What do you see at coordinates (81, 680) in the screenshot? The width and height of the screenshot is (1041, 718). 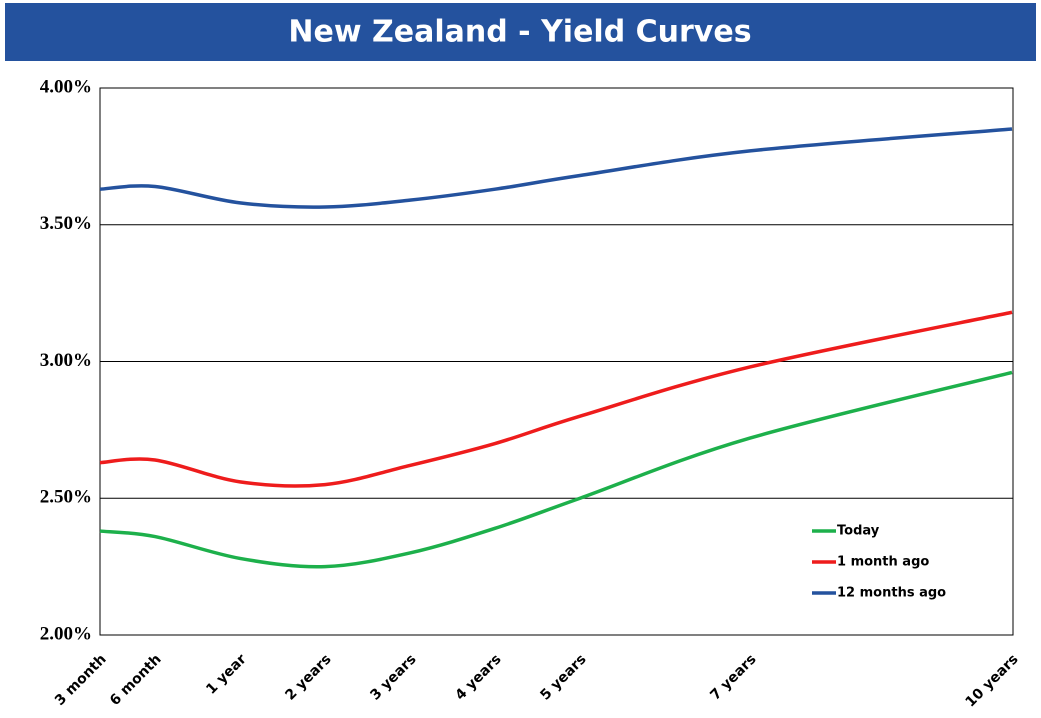 I see `x-tick-label: 3 month` at bounding box center [81, 680].